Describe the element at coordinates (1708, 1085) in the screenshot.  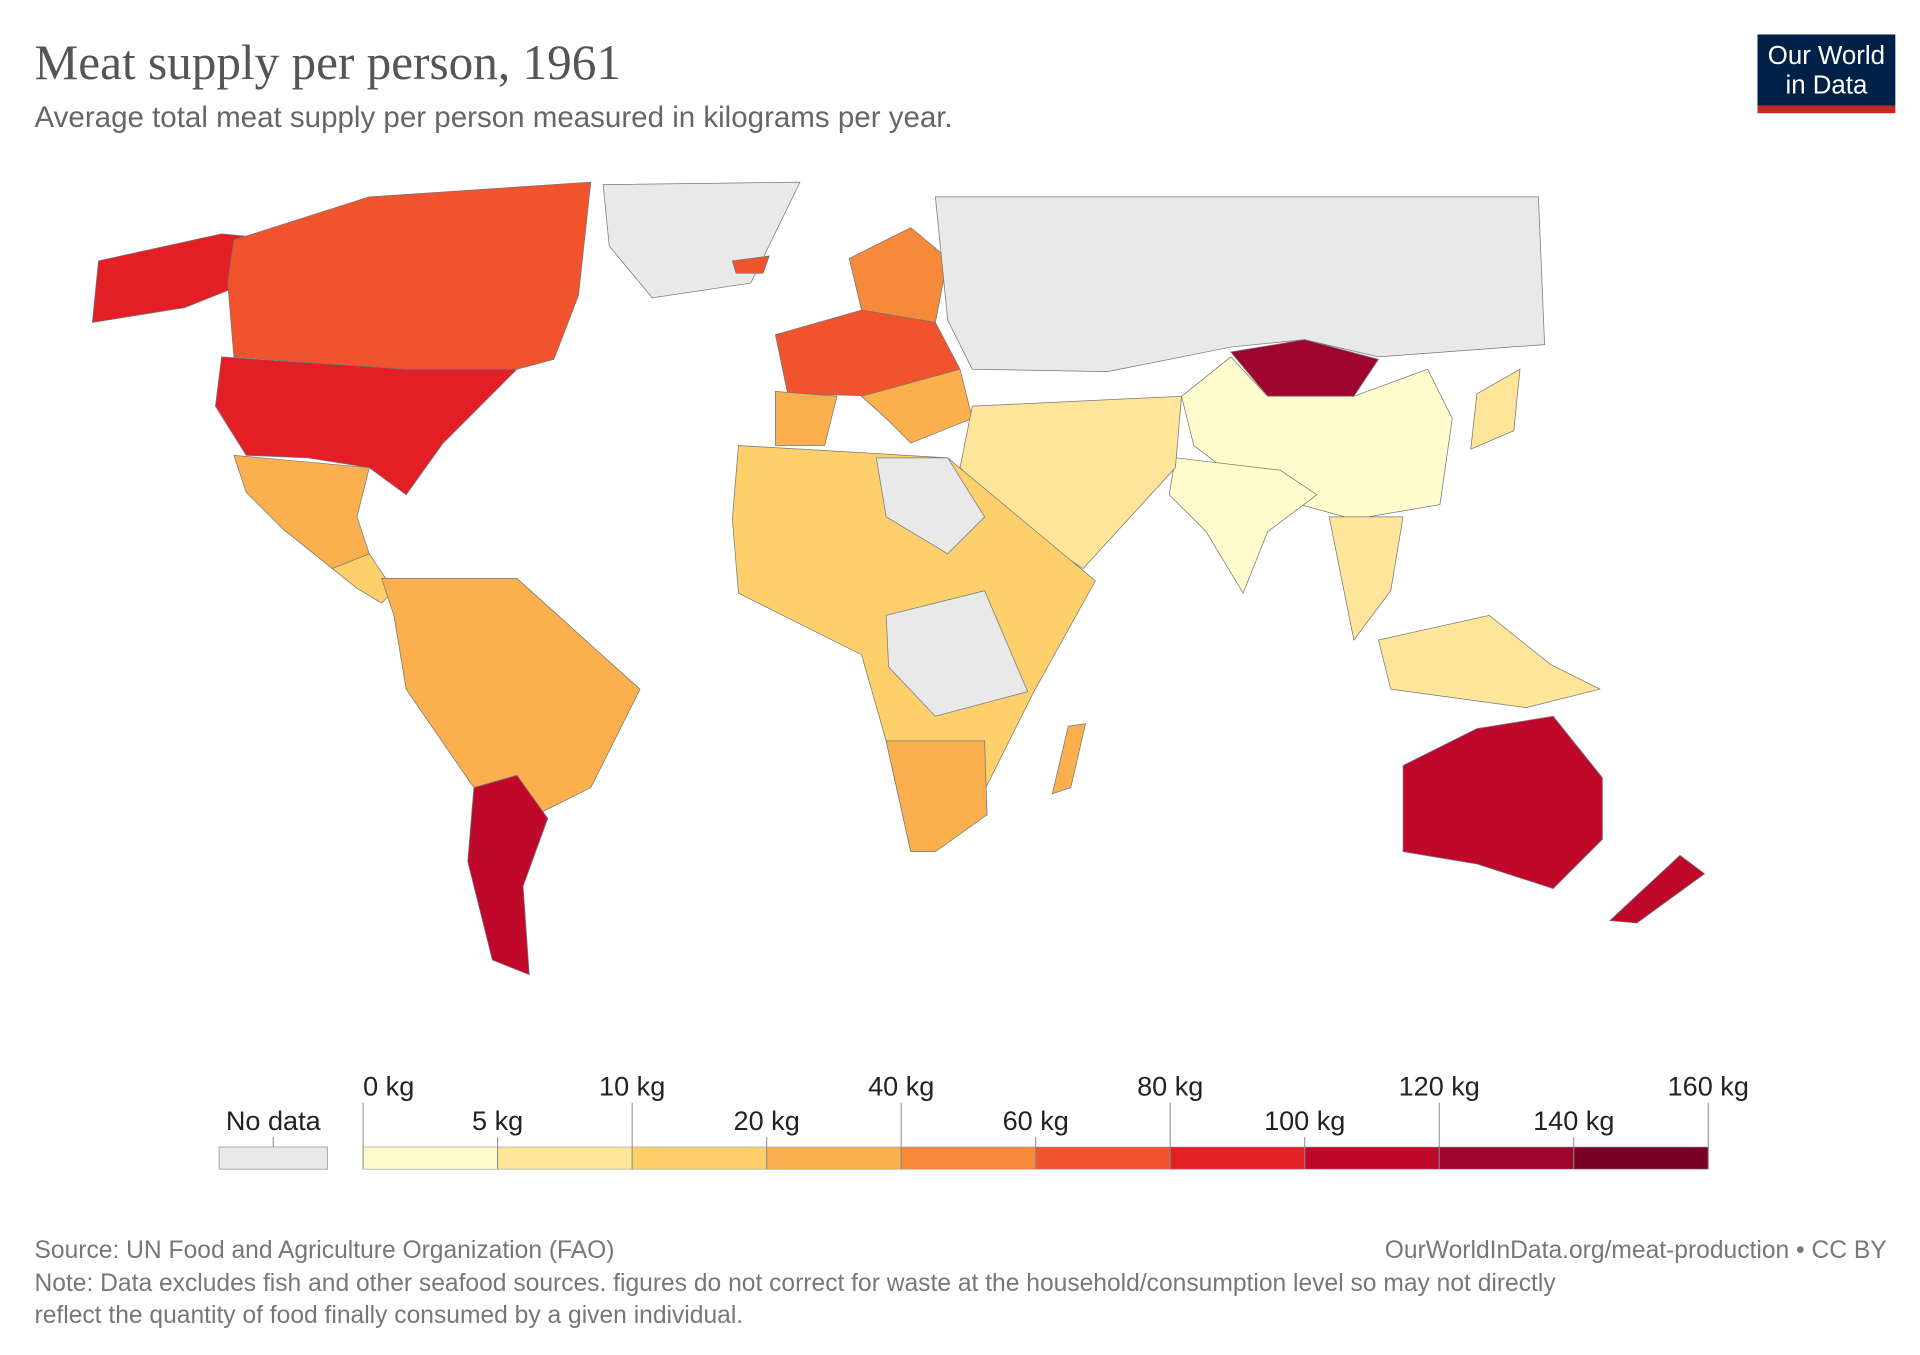
I see `legend-tick-label: 160 kg` at that location.